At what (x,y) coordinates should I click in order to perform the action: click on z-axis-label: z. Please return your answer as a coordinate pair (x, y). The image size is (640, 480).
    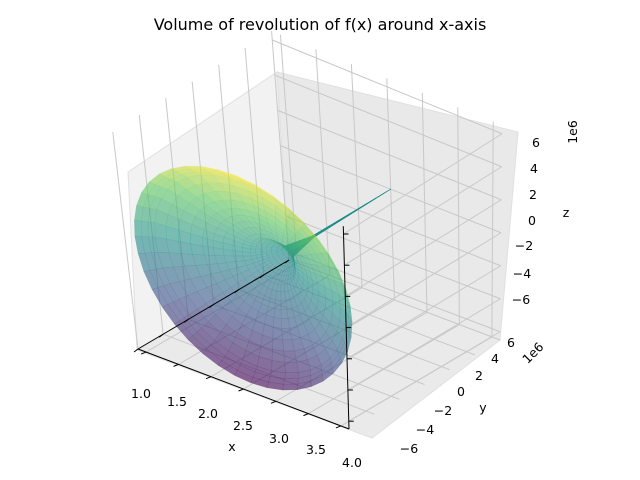
    Looking at the image, I should click on (566, 212).